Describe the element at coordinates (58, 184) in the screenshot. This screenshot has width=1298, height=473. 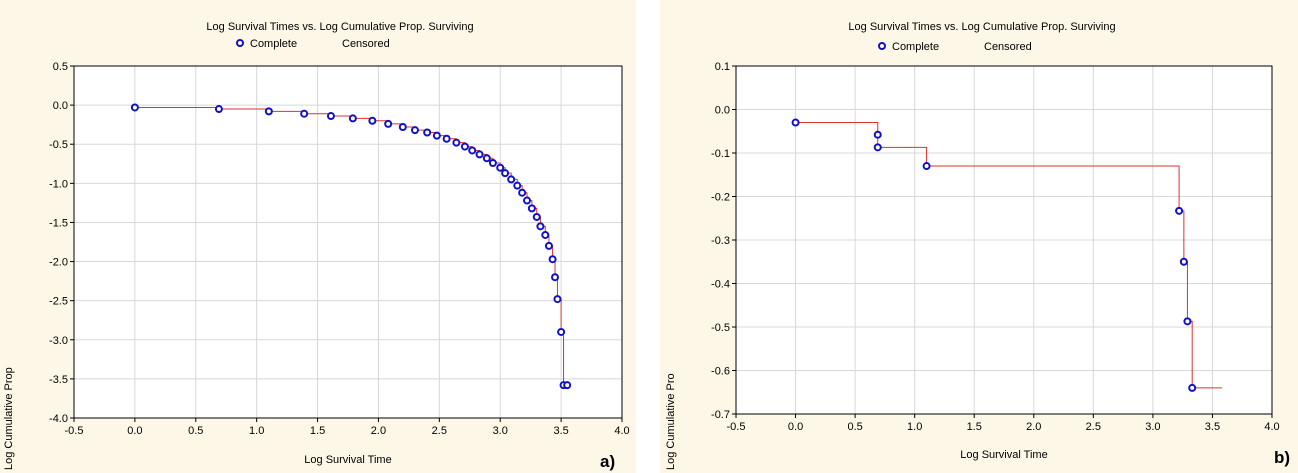
I see `y-tick-label: -1.0` at that location.